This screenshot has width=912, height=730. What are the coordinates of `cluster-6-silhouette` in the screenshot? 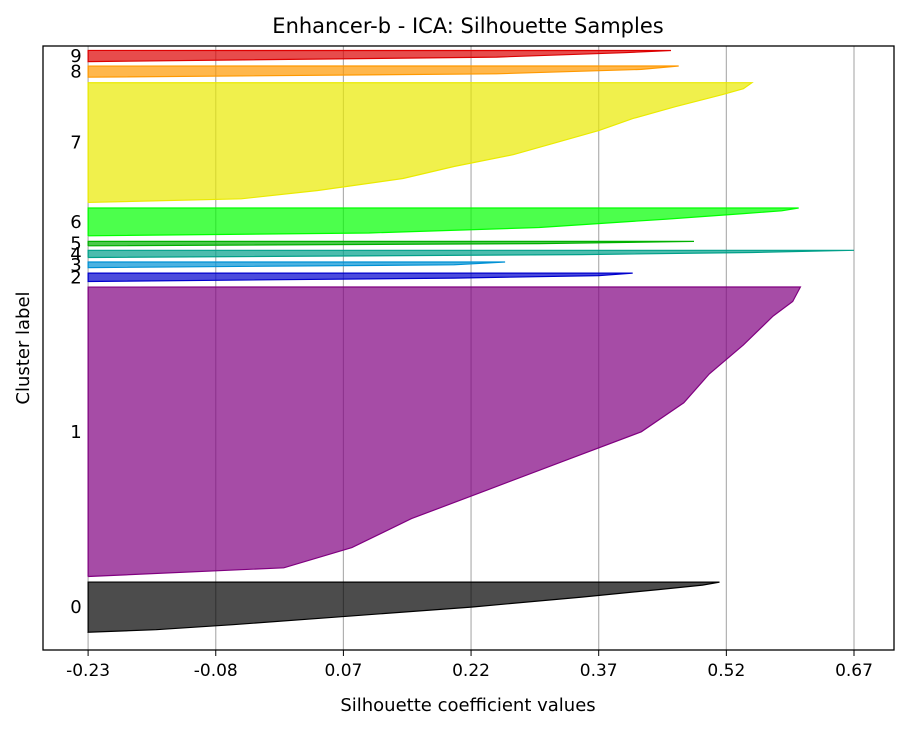 It's located at (443, 222).